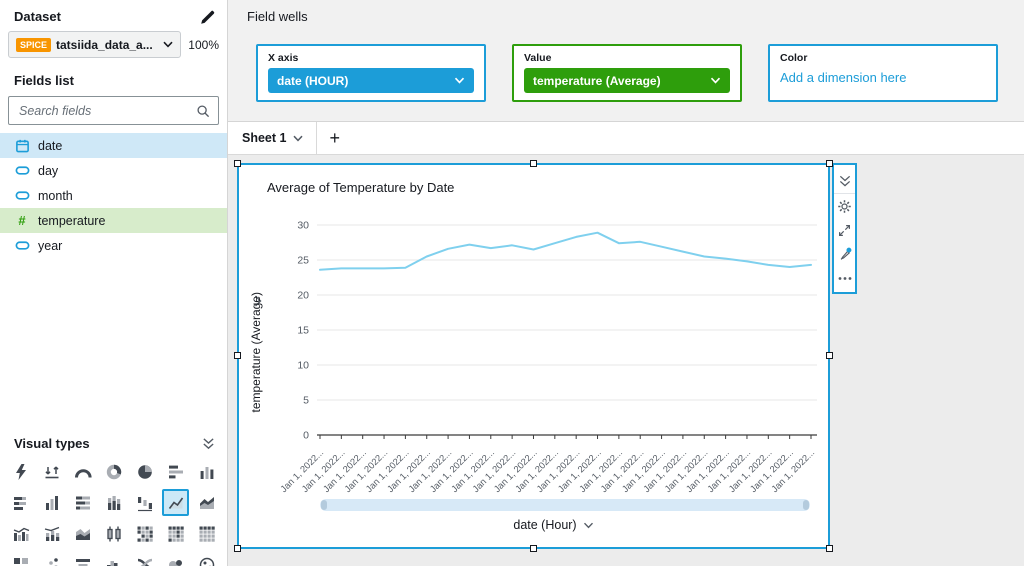 The width and height of the screenshot is (1024, 566). I want to click on pill-label: date (HOUR), so click(313, 80).